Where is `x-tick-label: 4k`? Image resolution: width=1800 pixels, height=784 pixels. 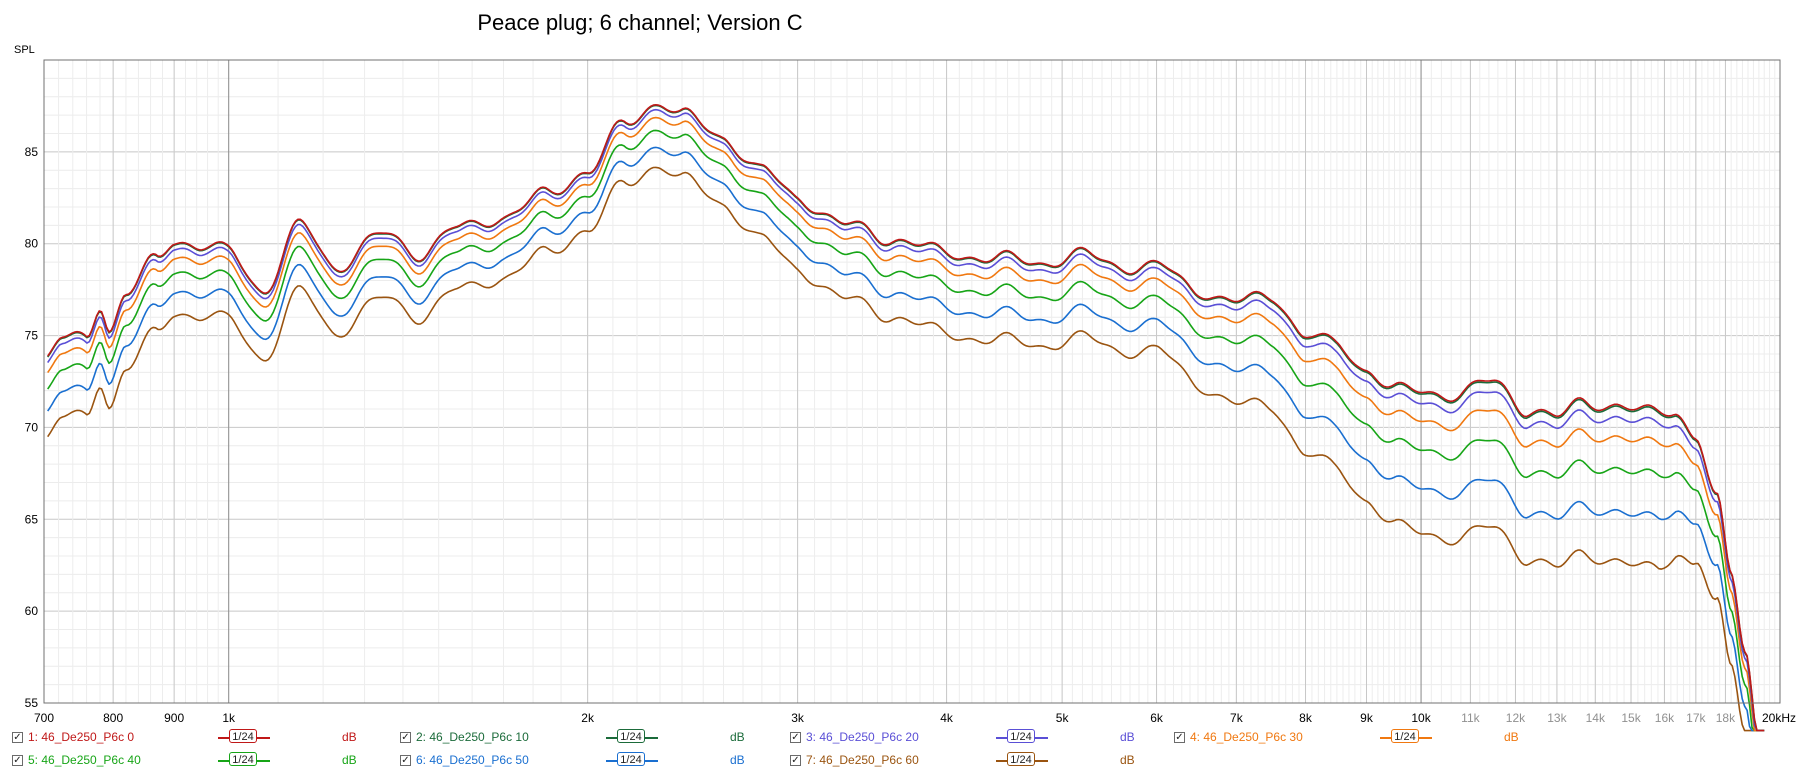
x-tick-label: 4k is located at coordinates (947, 718).